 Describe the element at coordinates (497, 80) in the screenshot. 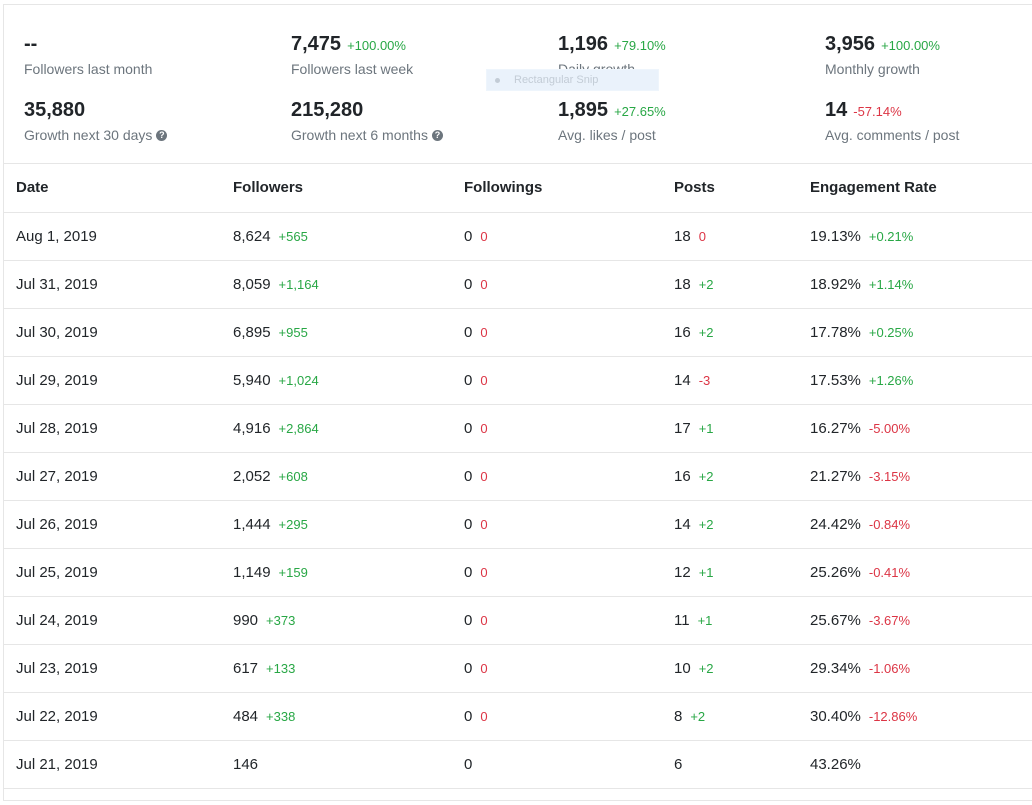

I see `snip-icon` at that location.